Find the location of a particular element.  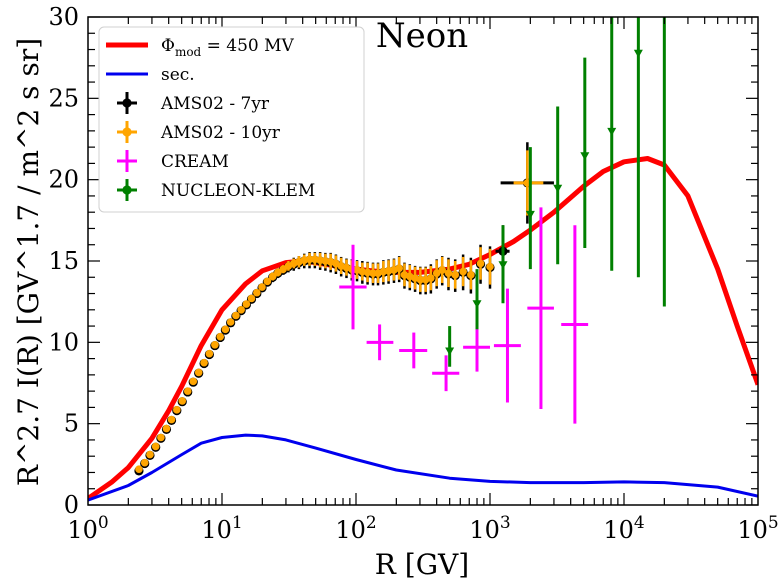

legend-label: Φmod = 450 MV is located at coordinates (228, 47).